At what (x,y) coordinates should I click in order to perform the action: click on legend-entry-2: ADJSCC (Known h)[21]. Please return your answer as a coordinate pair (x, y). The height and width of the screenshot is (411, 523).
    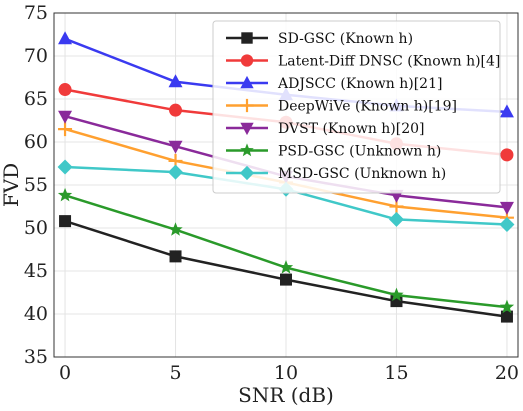
    Looking at the image, I should click on (334, 83).